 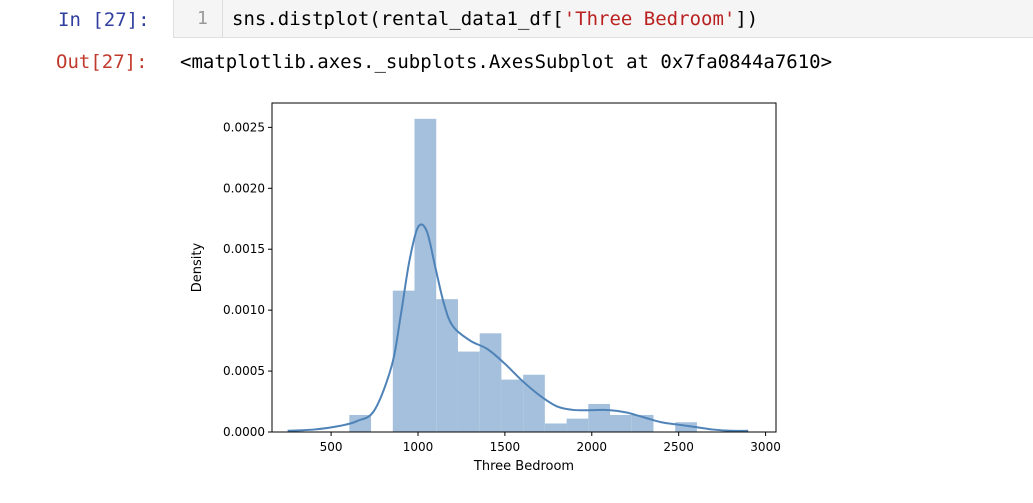 I want to click on y-tick-label: 0.0005, so click(x=244, y=371).